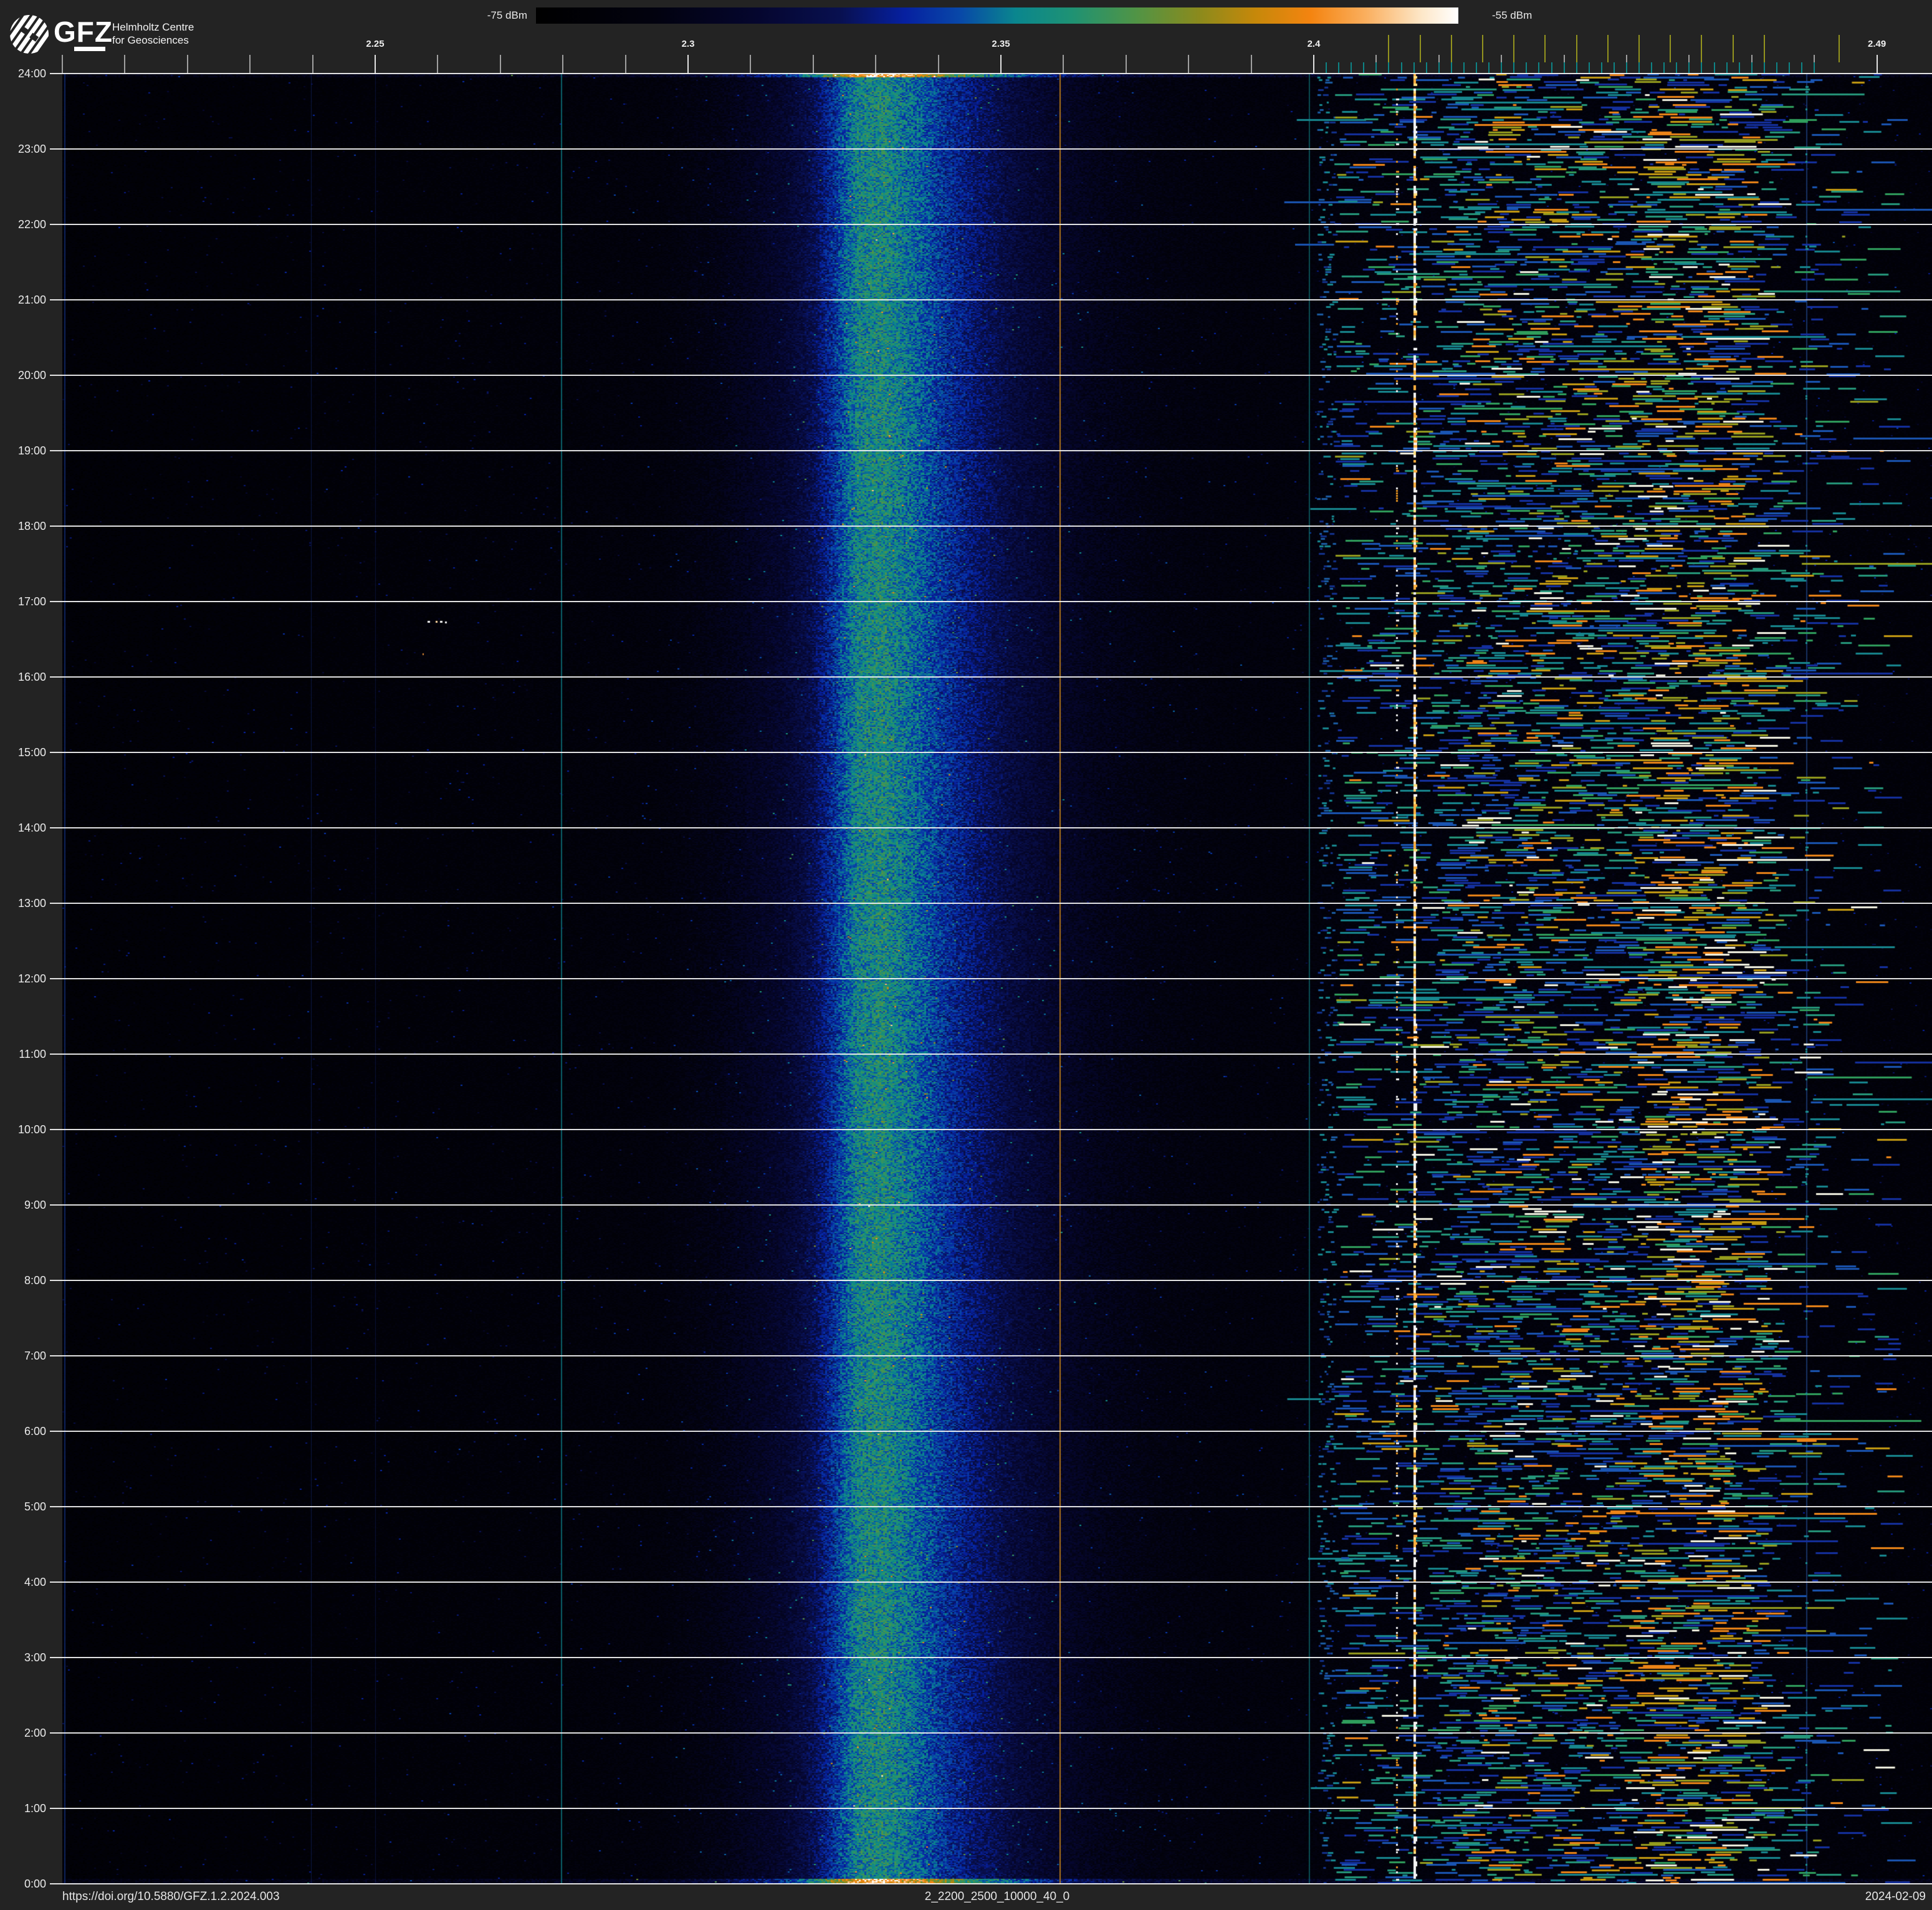 This screenshot has width=1932, height=1910. I want to click on time-label: 2:00, so click(35, 1733).